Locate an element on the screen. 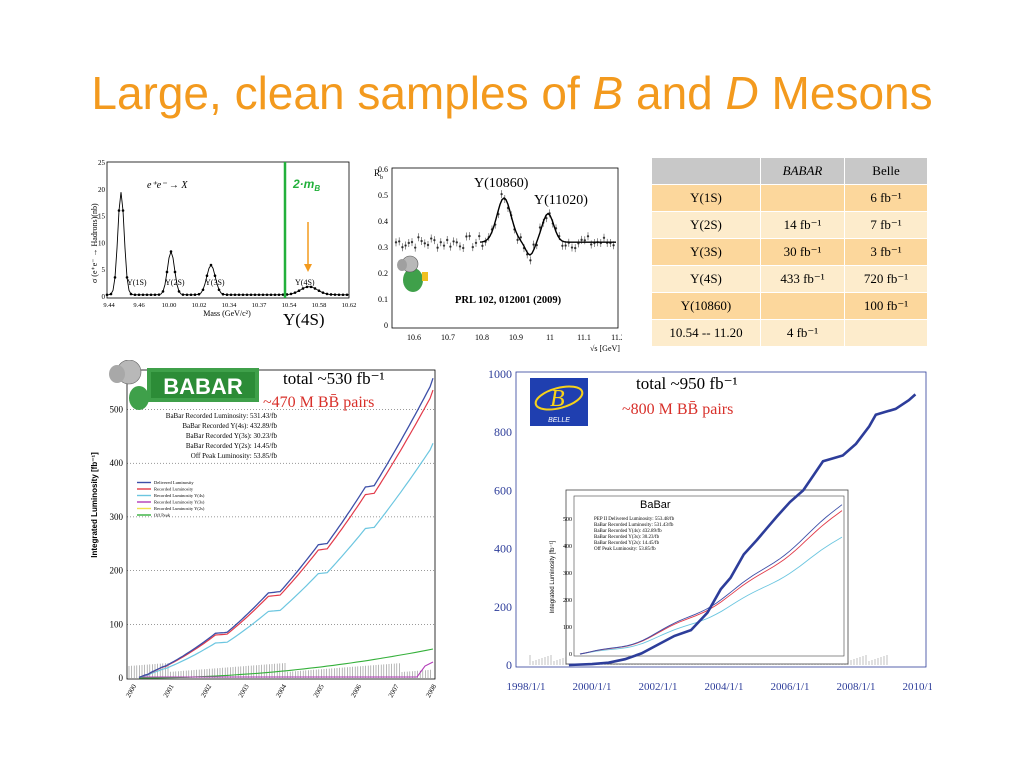  upsilon-process-label: e⁺e⁻ → X is located at coordinates (167, 185).